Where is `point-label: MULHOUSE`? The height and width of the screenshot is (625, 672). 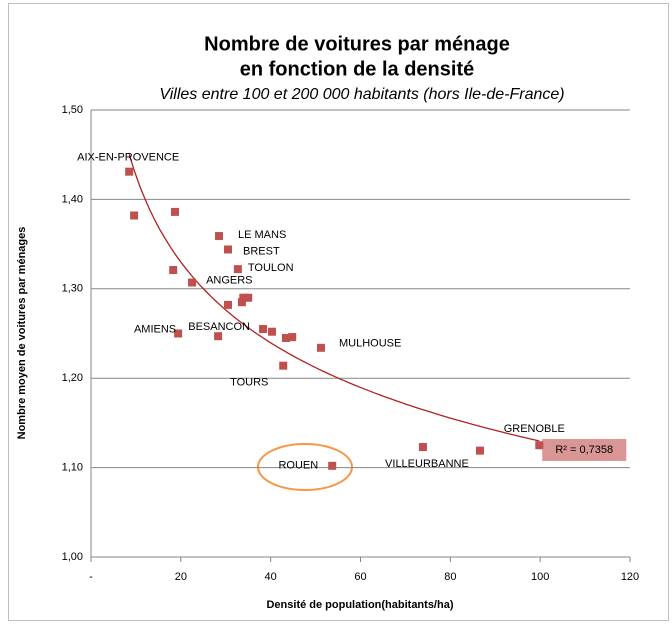 point-label: MULHOUSE is located at coordinates (370, 344).